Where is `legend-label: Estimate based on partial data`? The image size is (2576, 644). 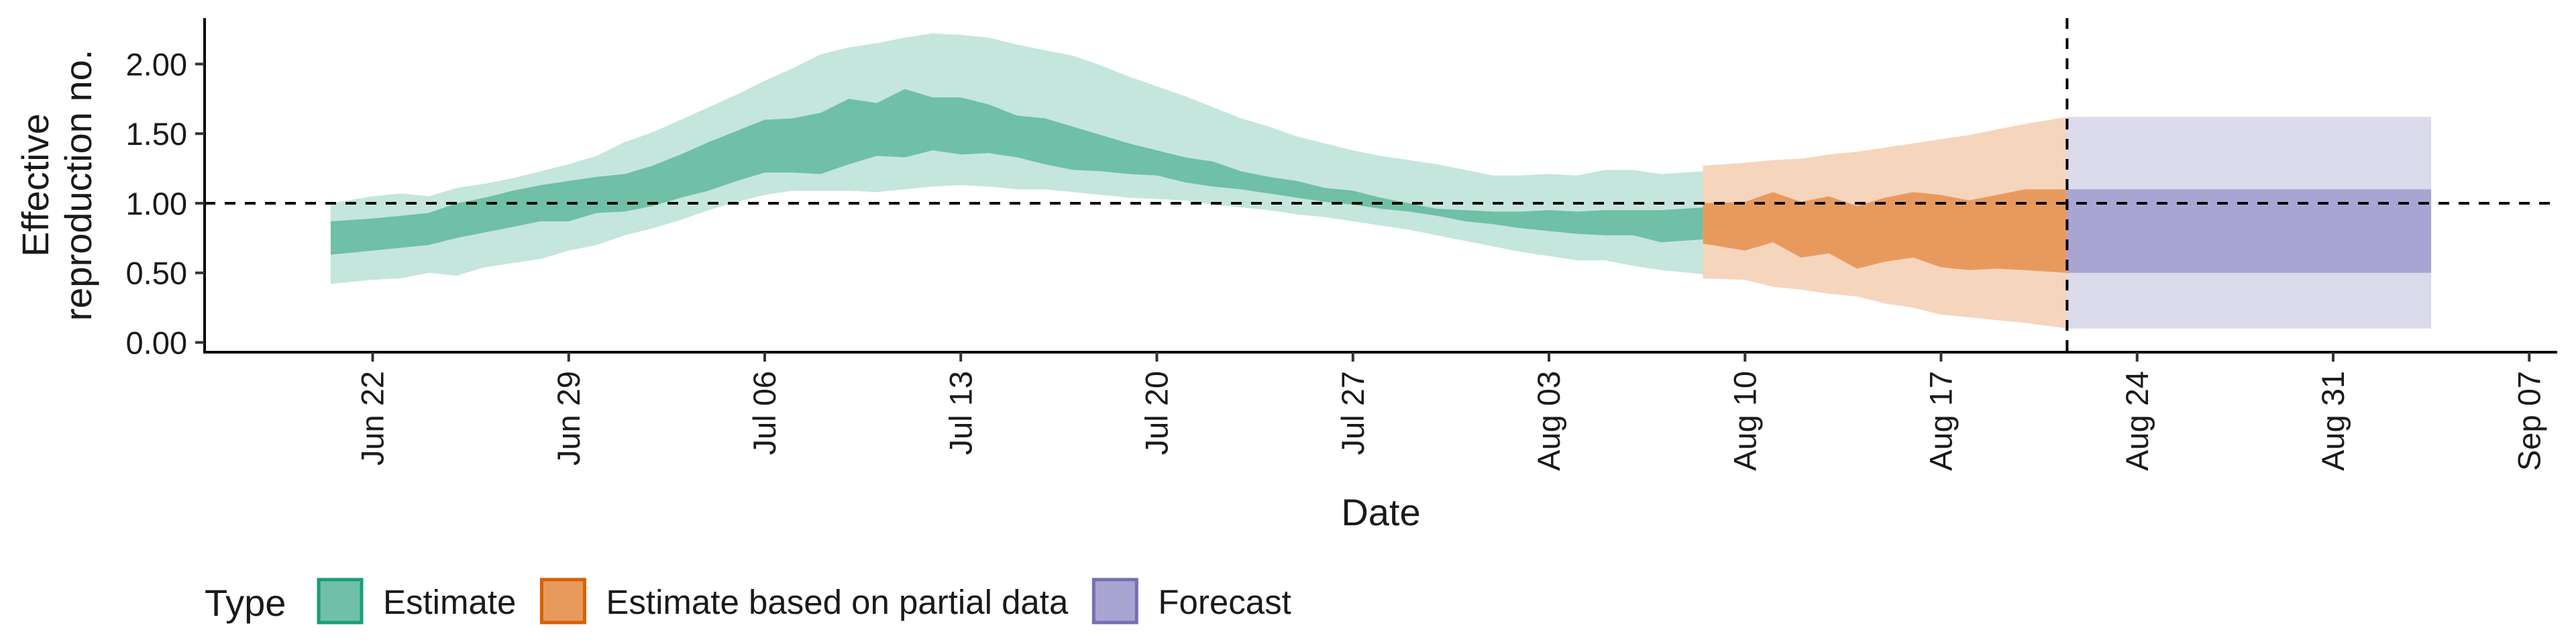 legend-label: Estimate based on partial data is located at coordinates (837, 602).